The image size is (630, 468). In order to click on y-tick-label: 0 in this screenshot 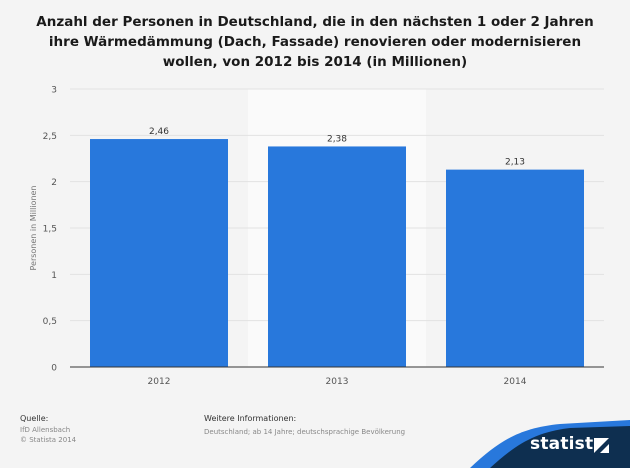, I will do `click(54, 369)`.